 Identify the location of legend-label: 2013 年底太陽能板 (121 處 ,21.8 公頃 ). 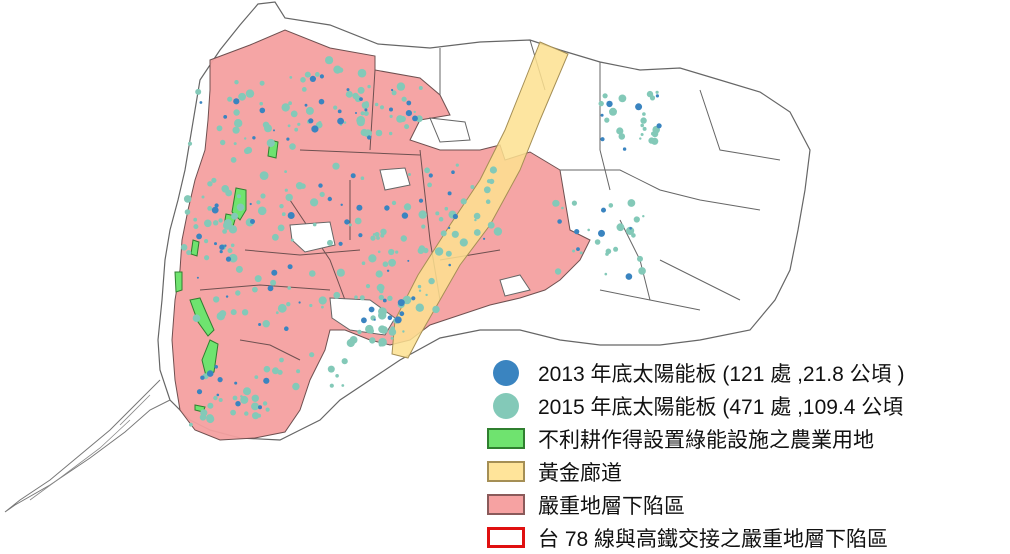
(721, 374).